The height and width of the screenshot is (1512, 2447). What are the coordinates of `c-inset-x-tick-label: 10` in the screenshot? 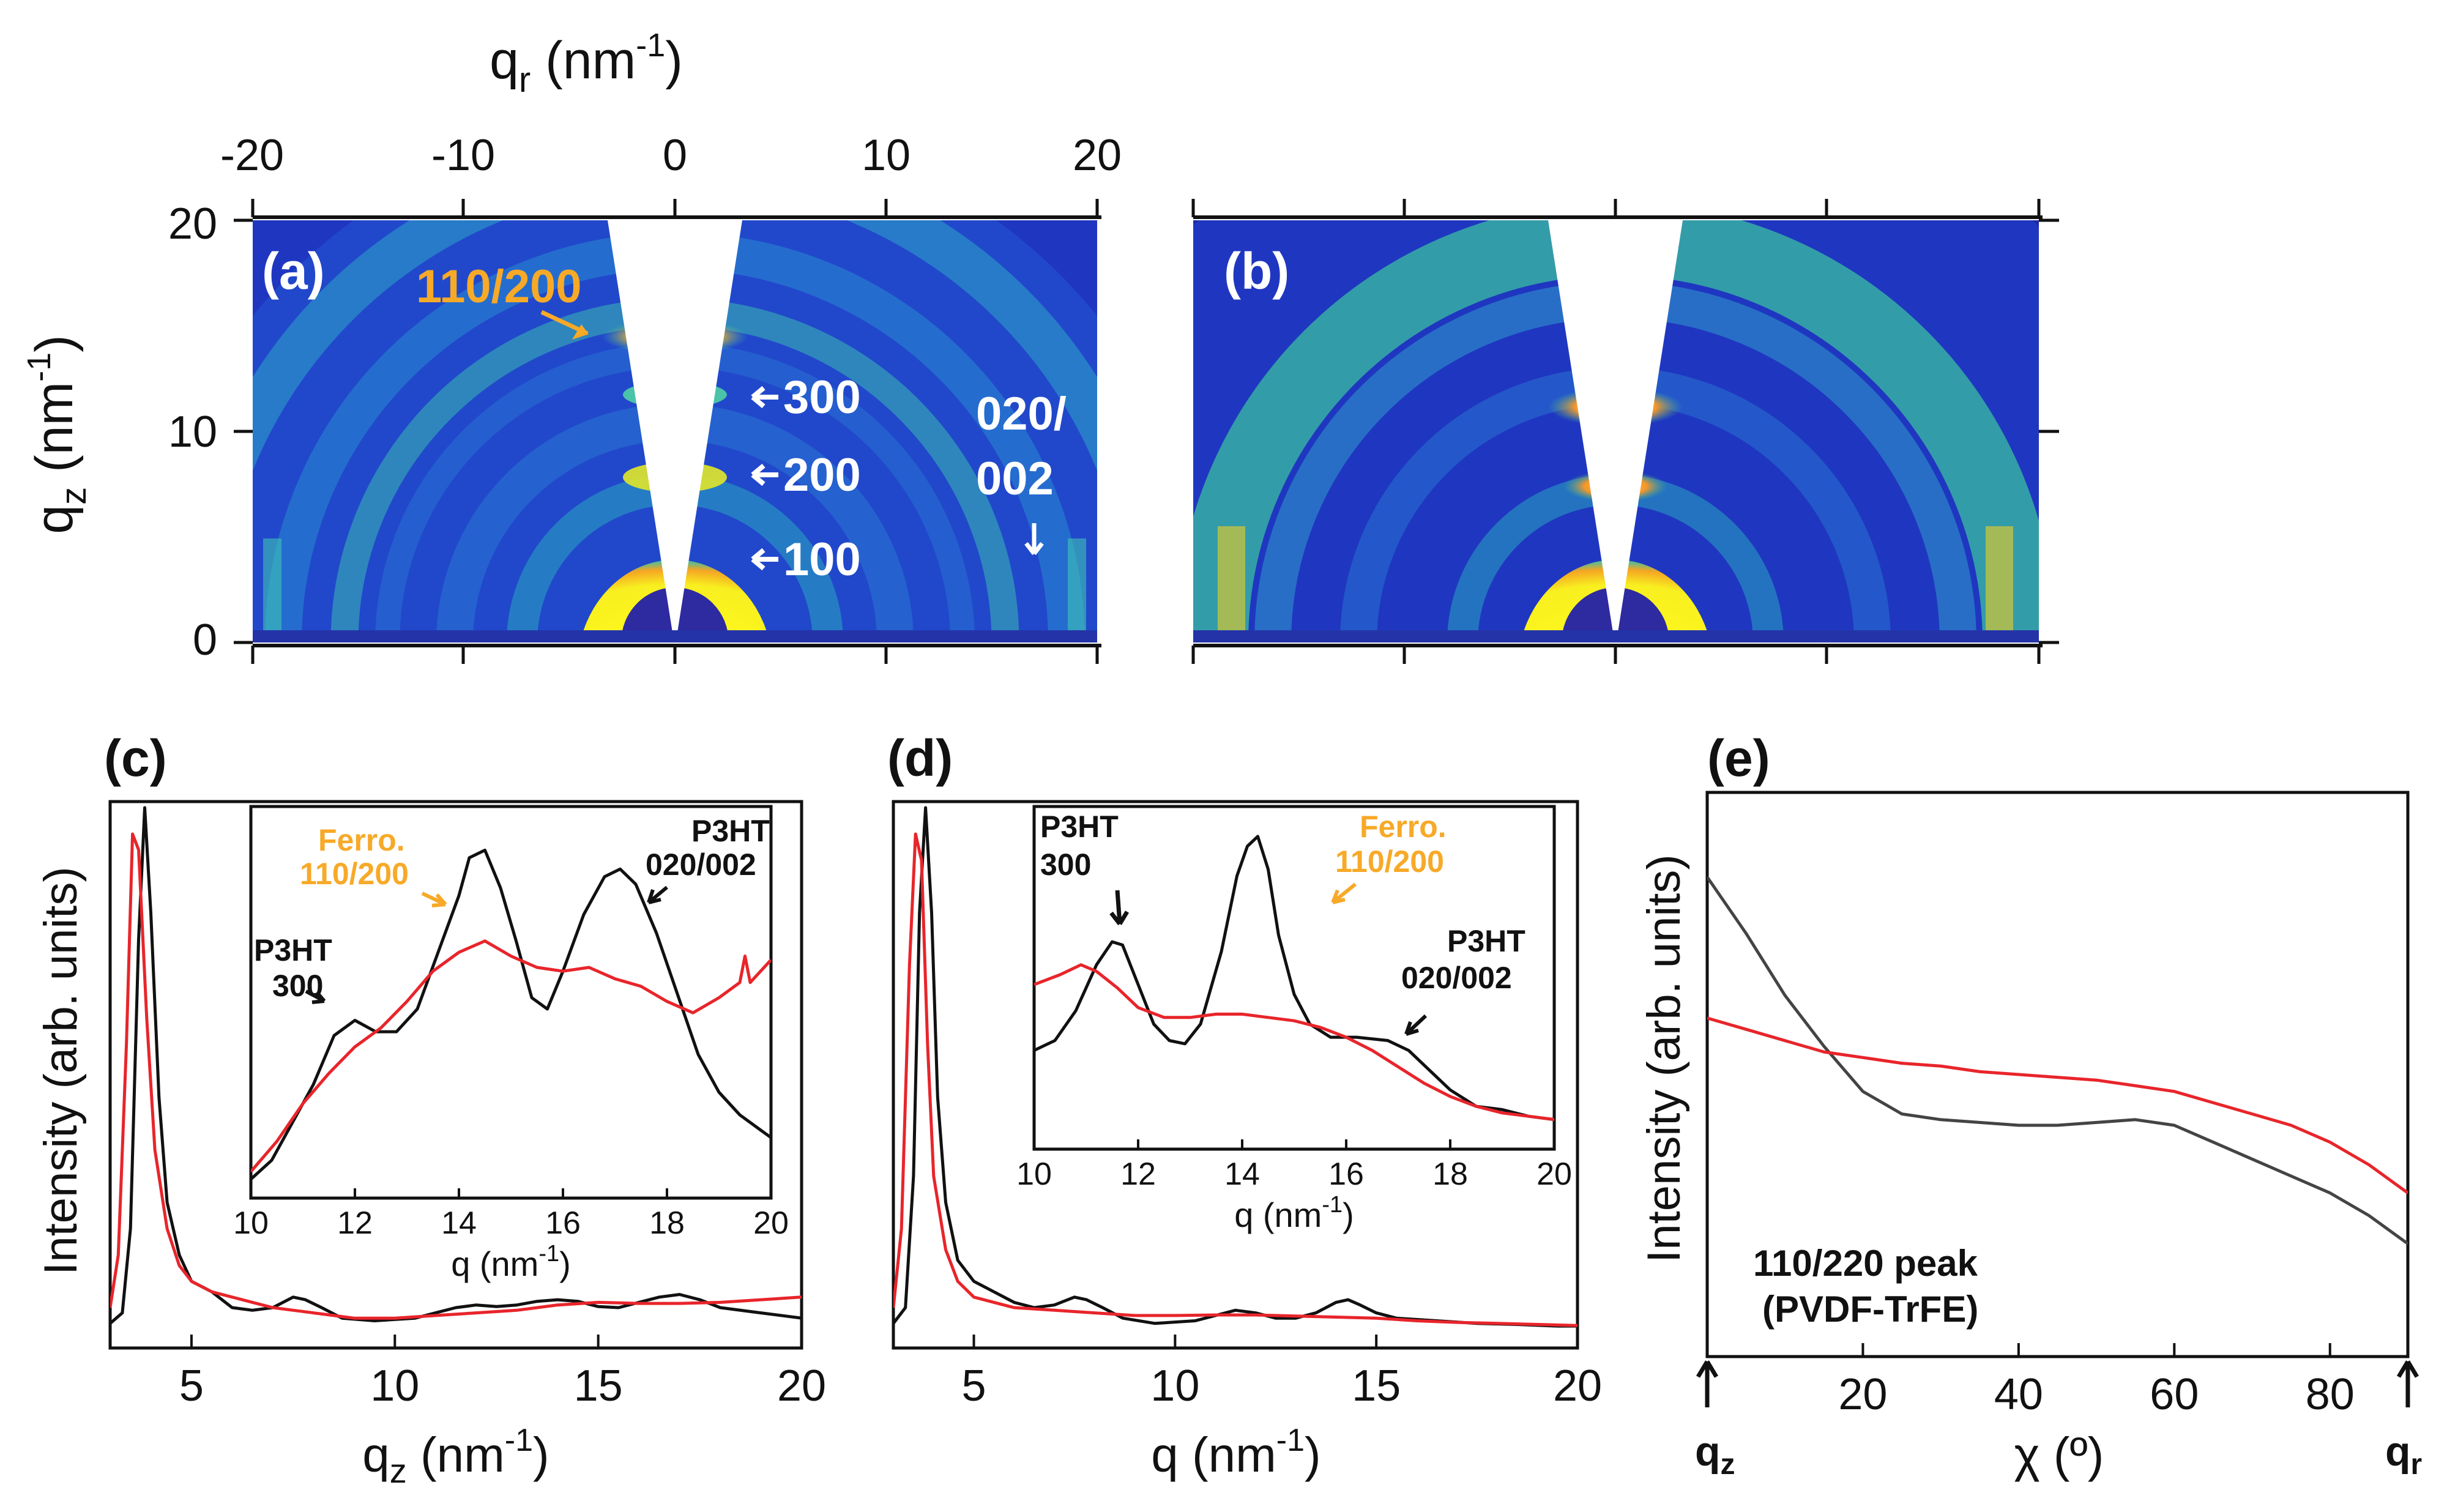 It's located at (251, 1223).